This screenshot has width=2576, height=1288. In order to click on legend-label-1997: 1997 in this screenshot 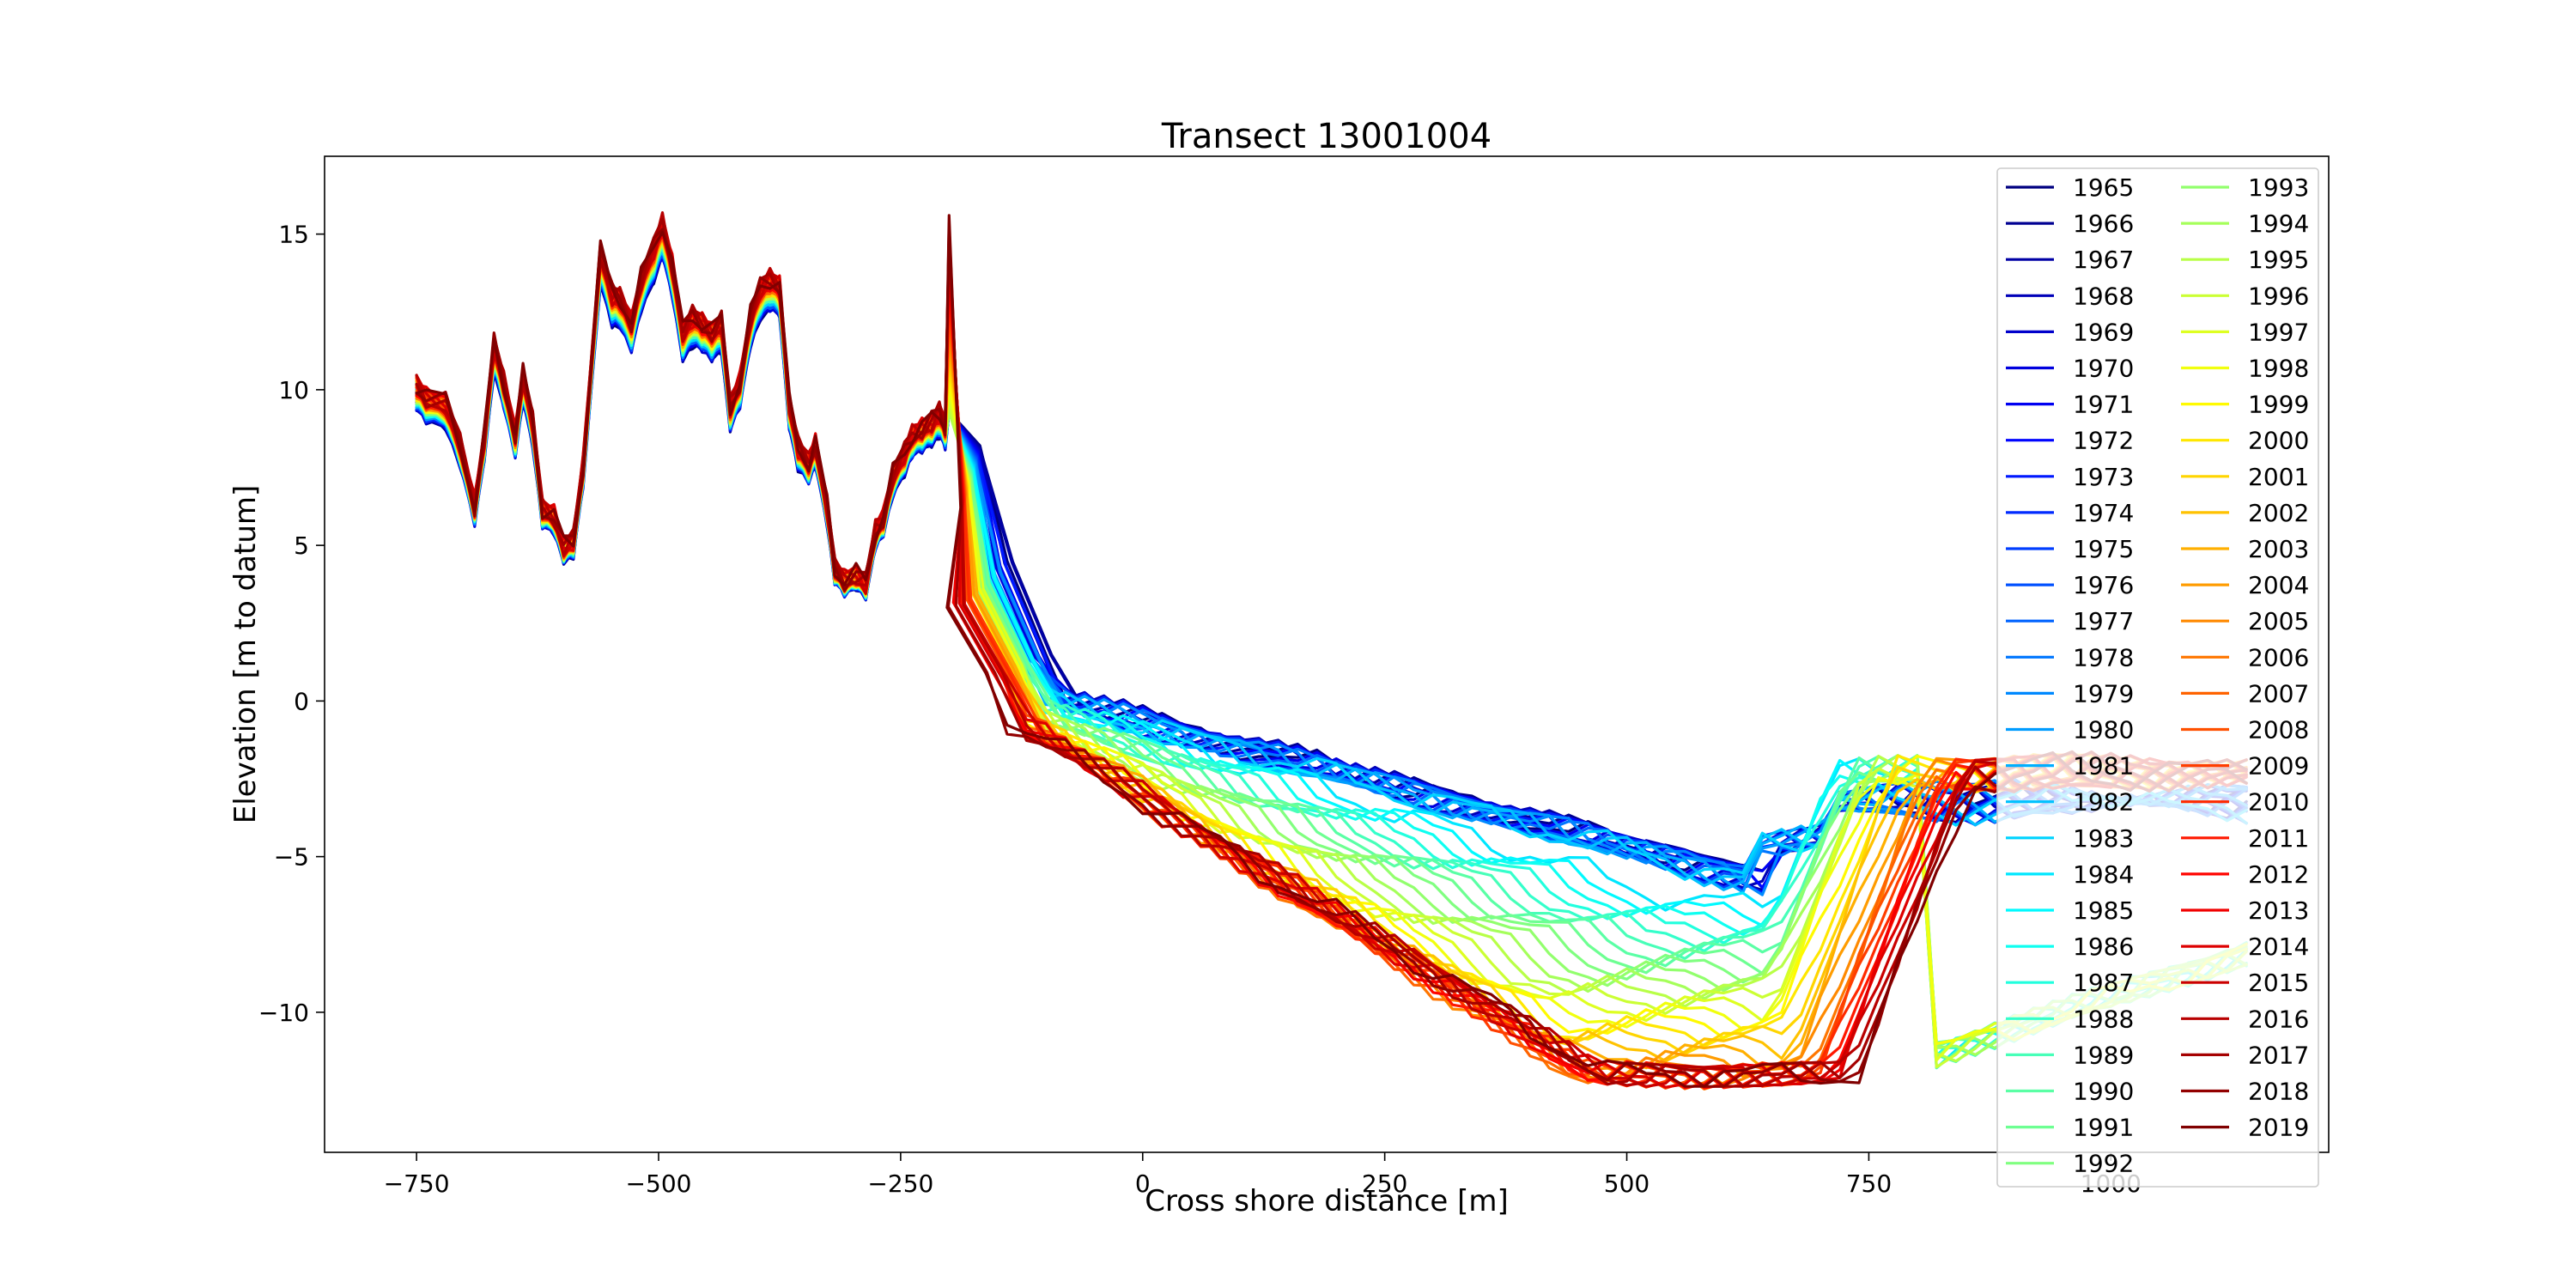, I will do `click(2279, 332)`.